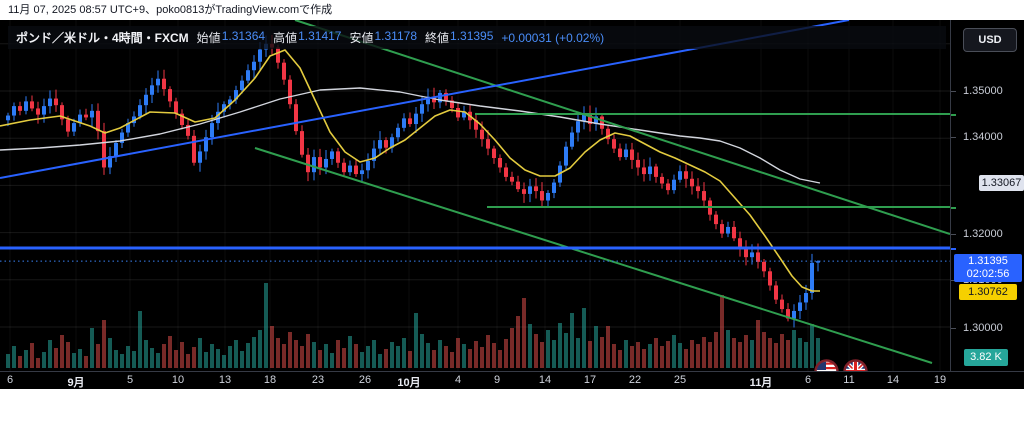 The height and width of the screenshot is (441, 1024). Describe the element at coordinates (983, 137) in the screenshot. I see `price-axis-label: 1.34000` at that location.